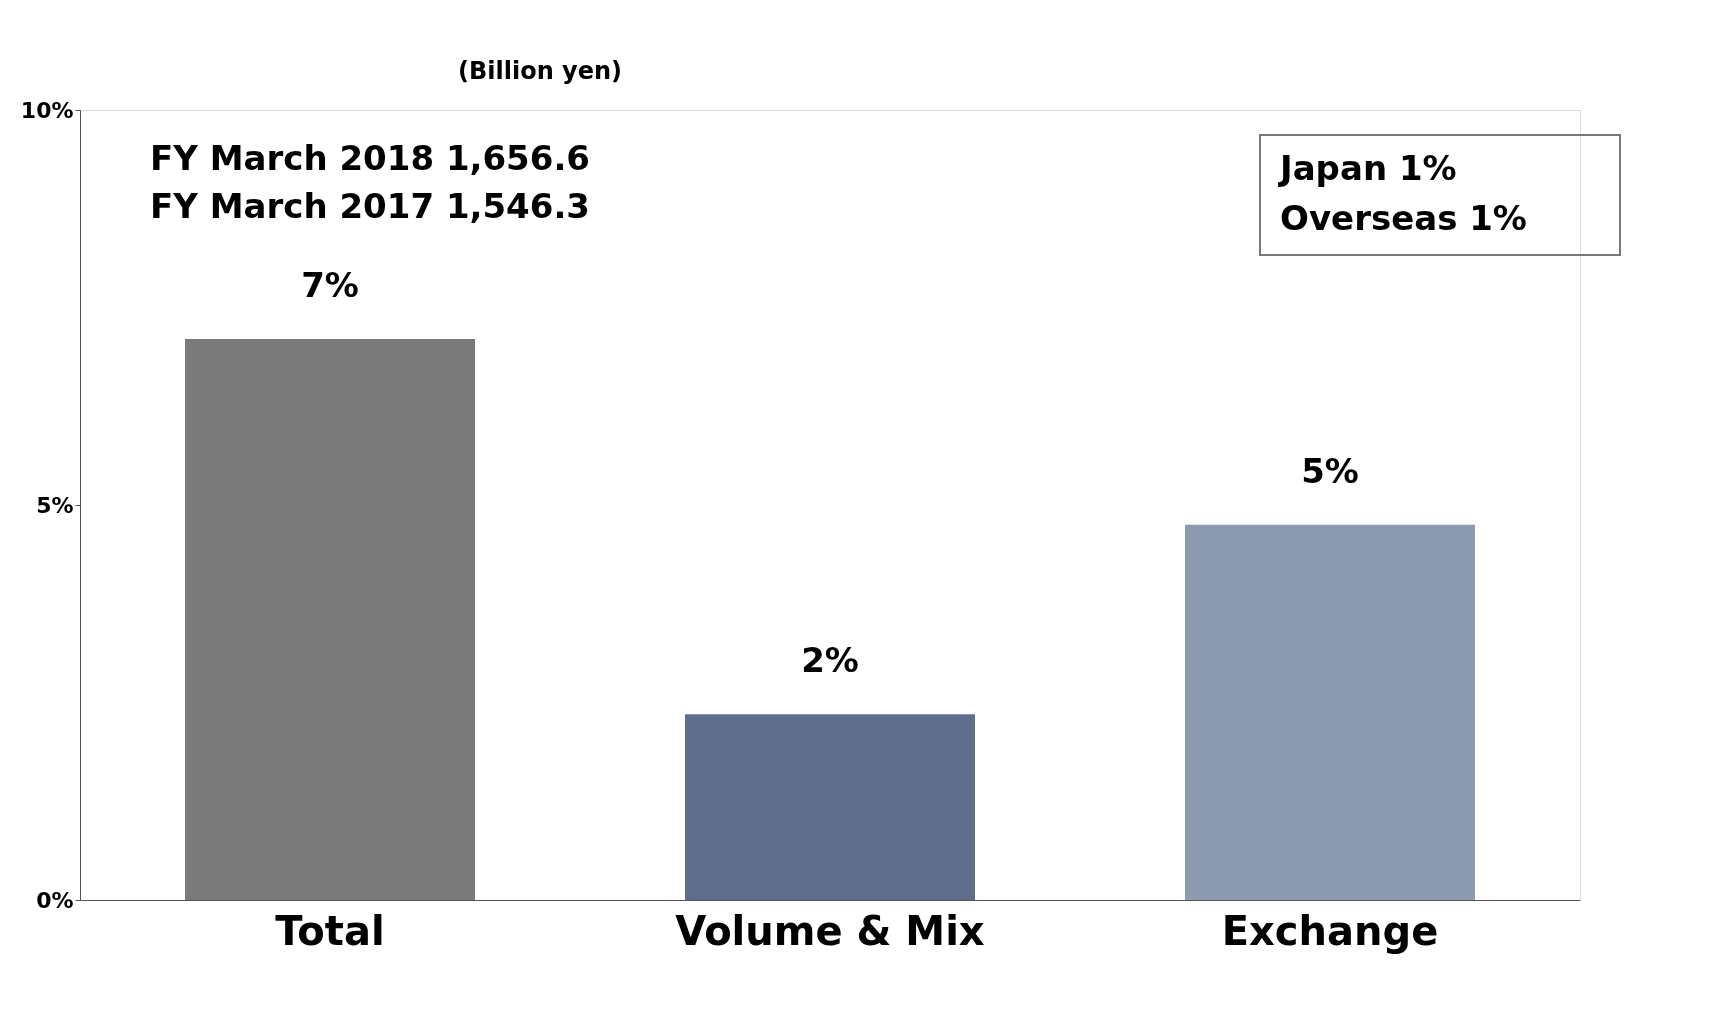 The width and height of the screenshot is (1733, 1033). I want to click on text: (Billion yen), so click(540, 71).